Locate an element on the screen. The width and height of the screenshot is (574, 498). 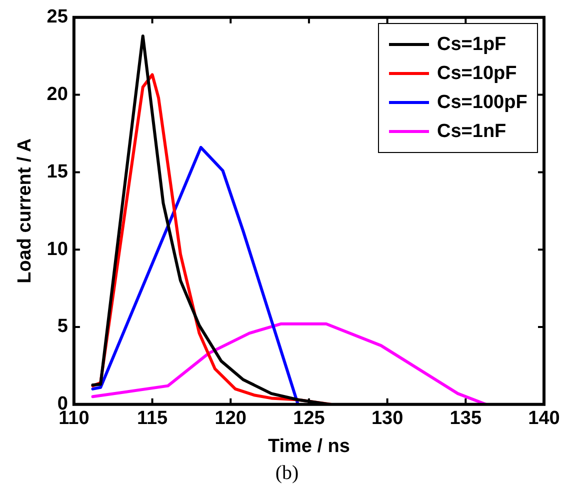
x-tick-label: 135 is located at coordinates (466, 419).